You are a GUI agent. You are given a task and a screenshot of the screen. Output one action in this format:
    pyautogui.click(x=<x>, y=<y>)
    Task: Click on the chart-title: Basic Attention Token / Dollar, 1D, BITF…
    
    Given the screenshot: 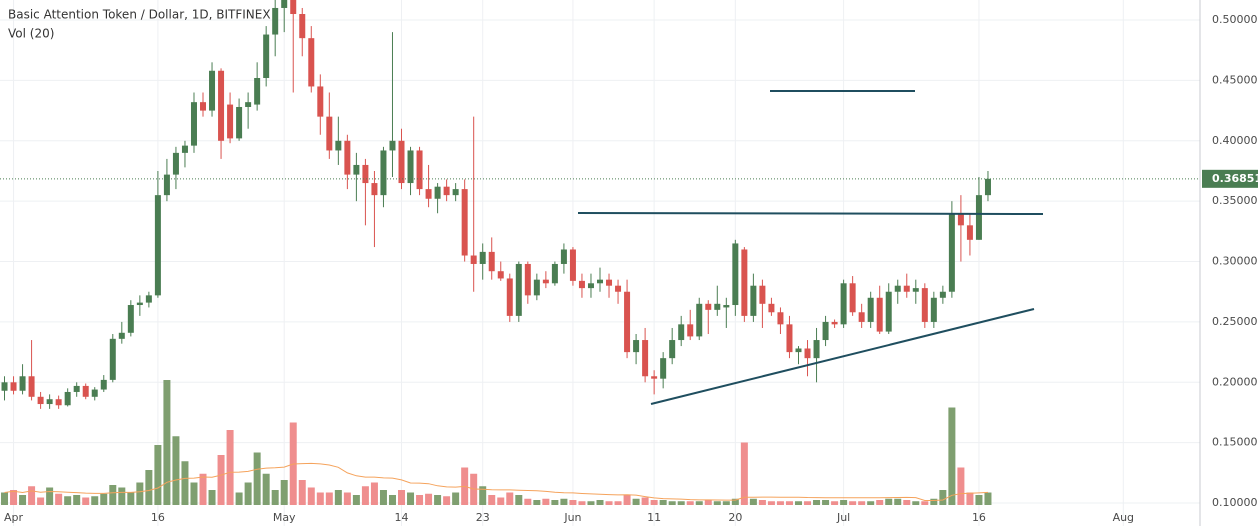 What is the action you would take?
    pyautogui.click(x=139, y=15)
    